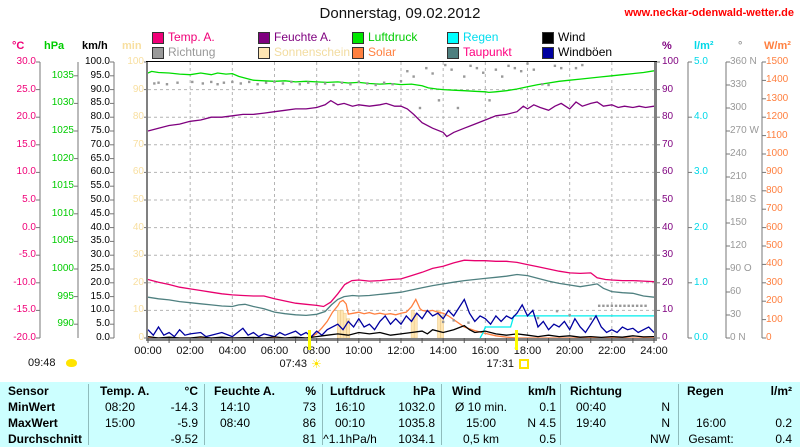 The height and width of the screenshot is (447, 800). Describe the element at coordinates (138, 282) in the screenshot. I see `axis-tick-label-min: 20` at that location.